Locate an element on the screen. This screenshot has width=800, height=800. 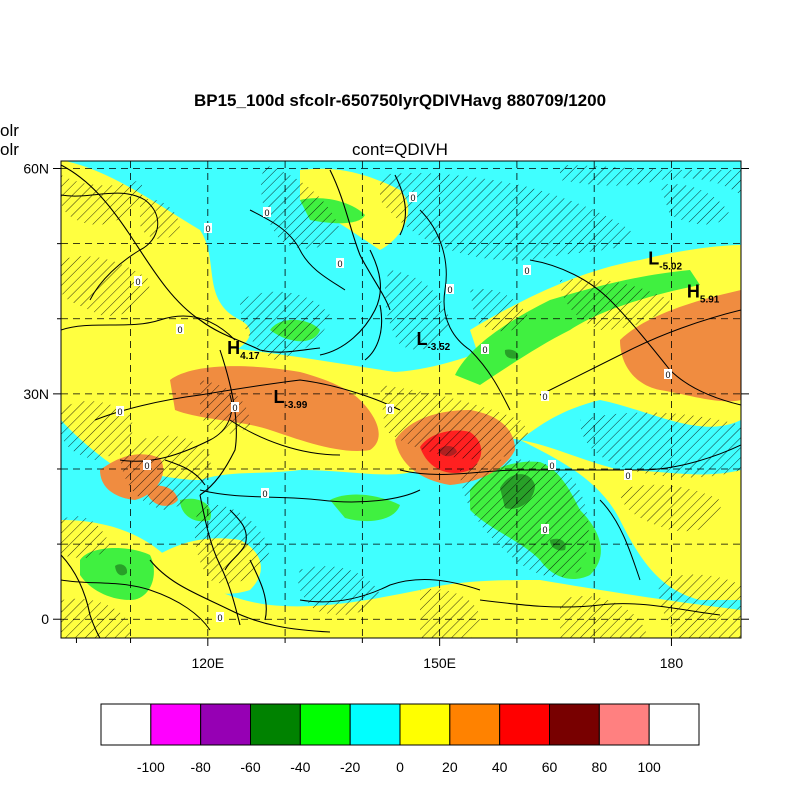
colorbar-label: 100 is located at coordinates (649, 767).